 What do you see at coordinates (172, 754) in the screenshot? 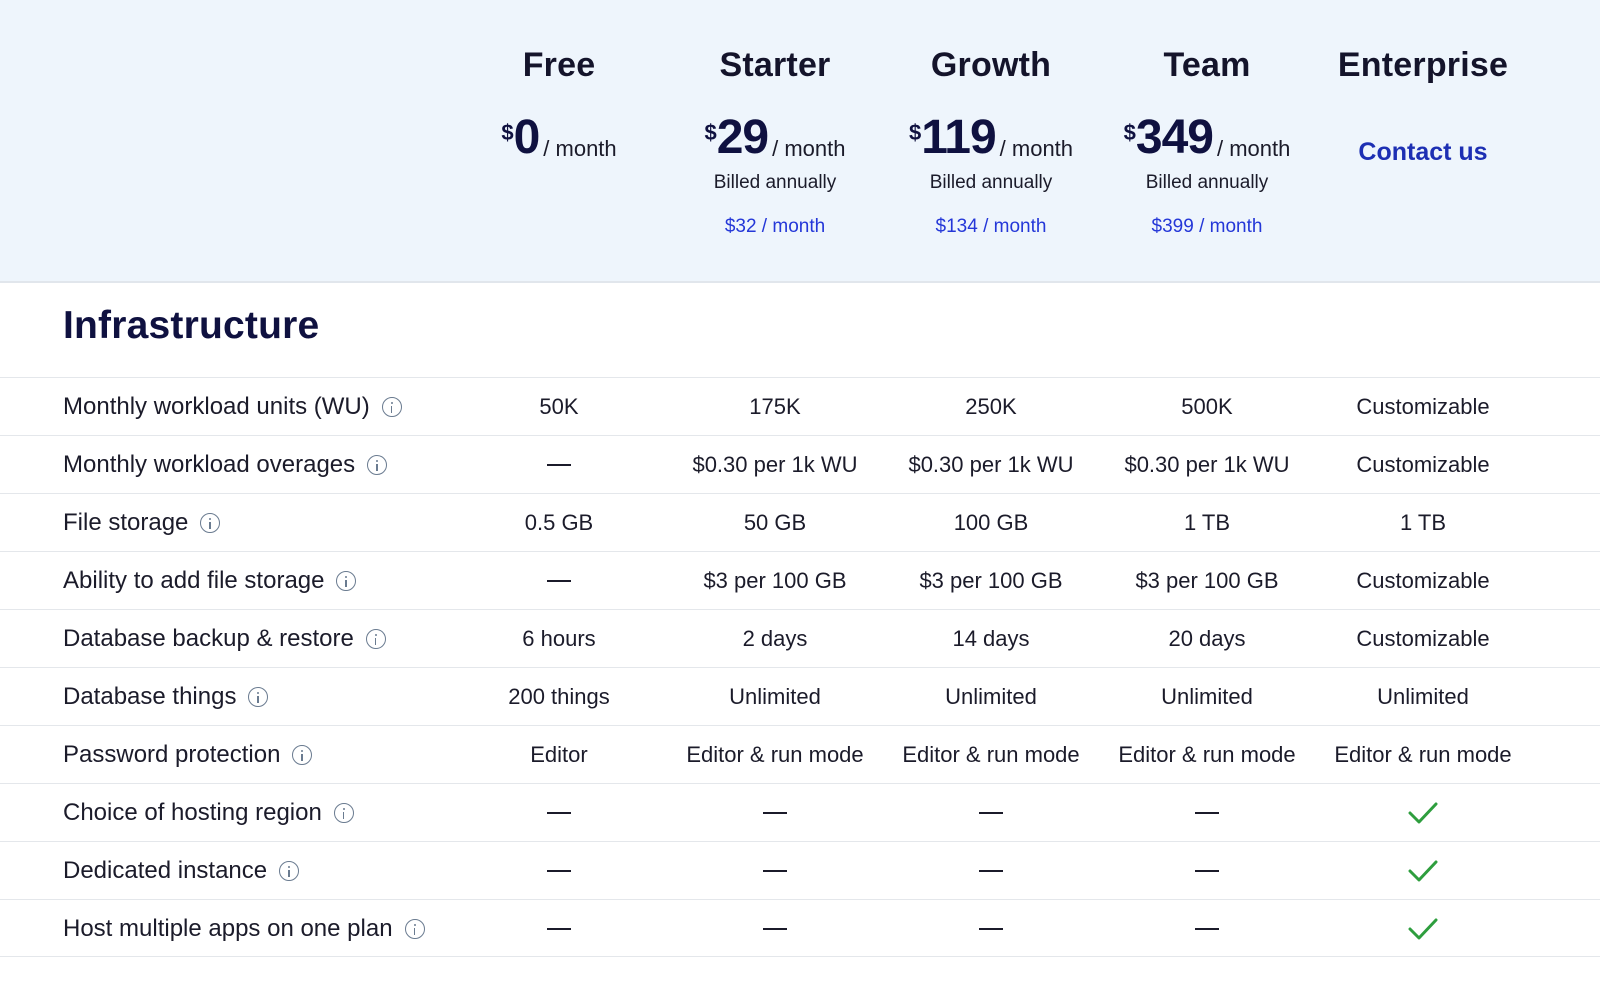
I see `feature-label: Password protection` at bounding box center [172, 754].